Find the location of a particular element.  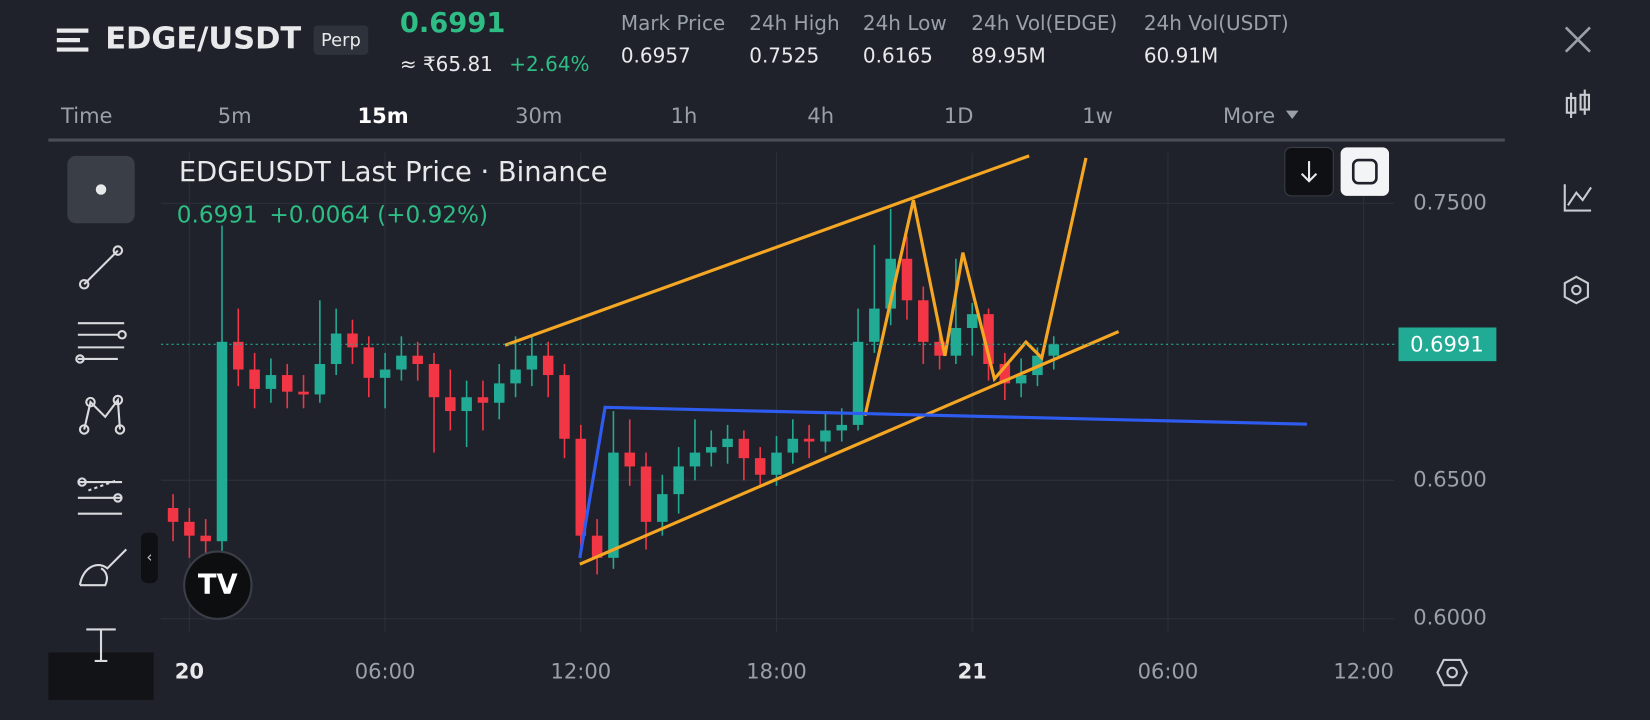

y-tick-label: 0.7500 is located at coordinates (1450, 201).